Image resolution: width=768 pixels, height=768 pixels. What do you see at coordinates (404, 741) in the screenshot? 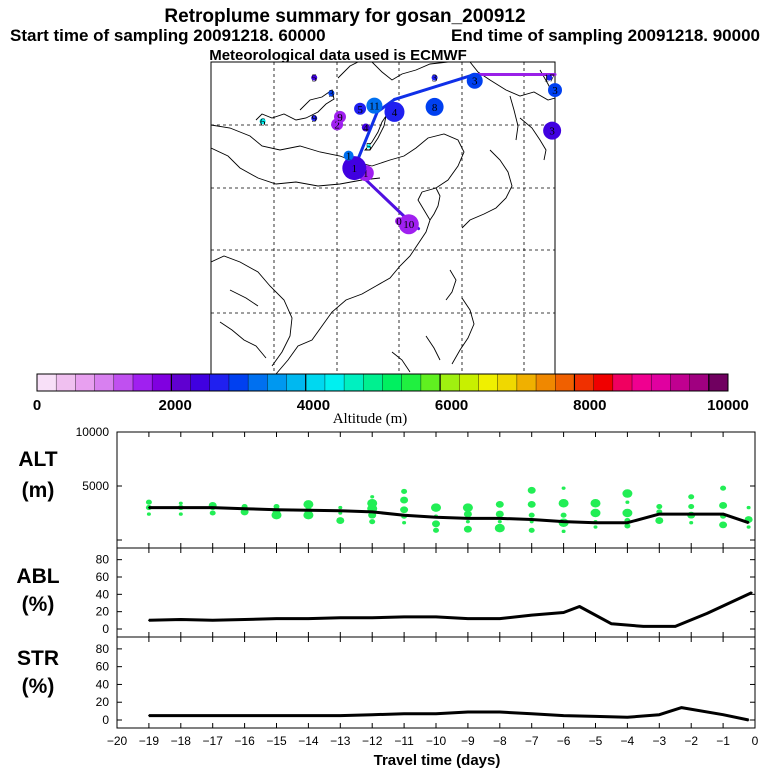
I see `x-tick-label: −11` at bounding box center [404, 741].